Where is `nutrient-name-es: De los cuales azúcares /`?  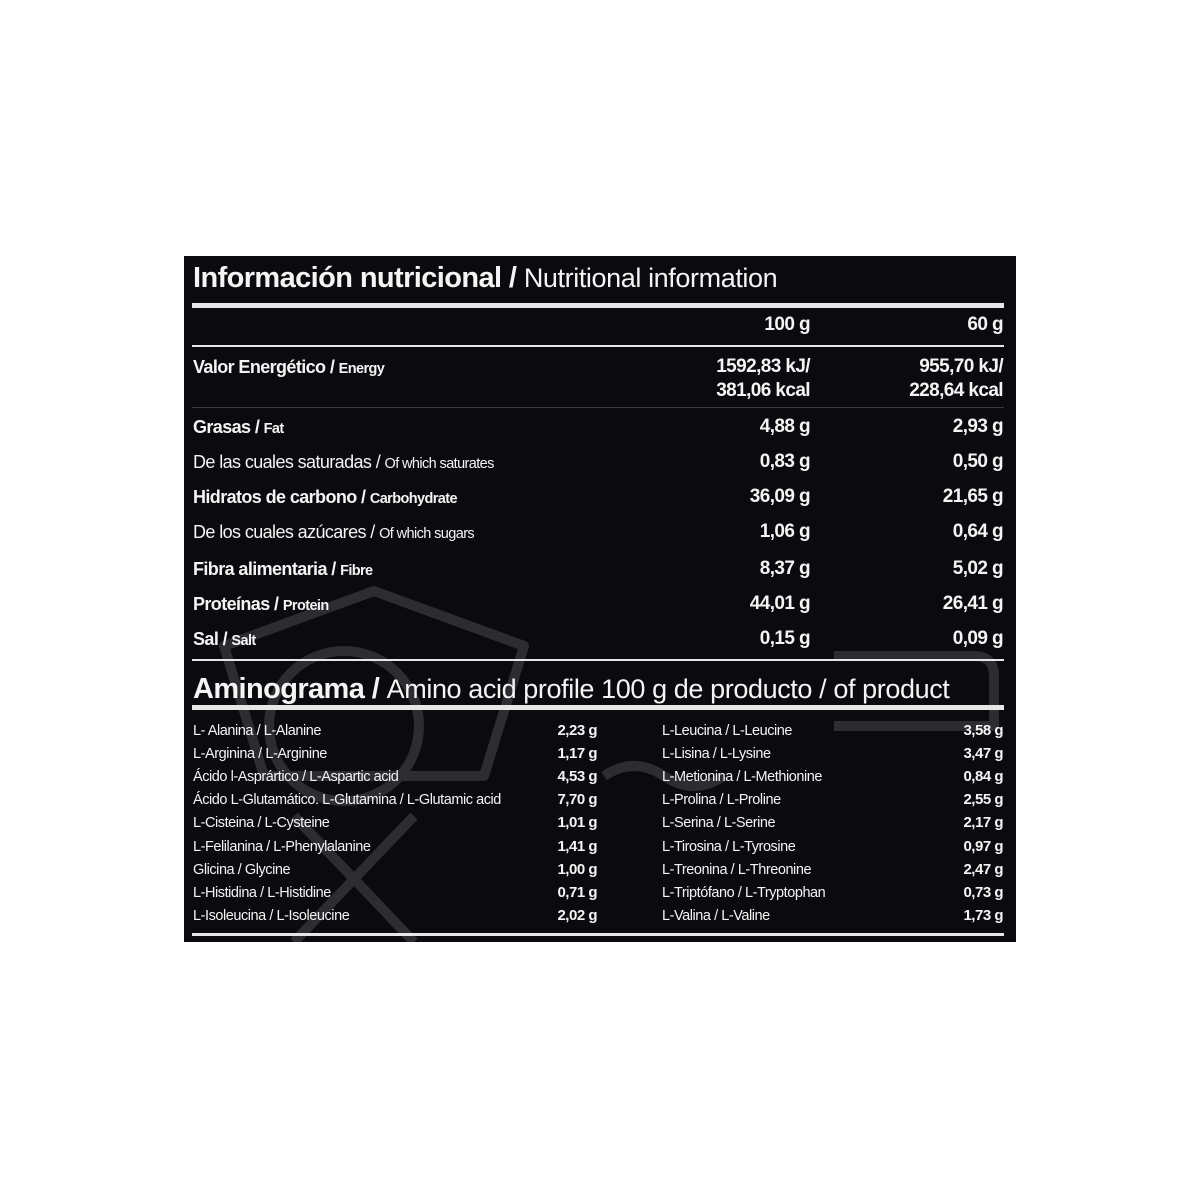
nutrient-name-es: De los cuales azúcares / is located at coordinates (286, 532).